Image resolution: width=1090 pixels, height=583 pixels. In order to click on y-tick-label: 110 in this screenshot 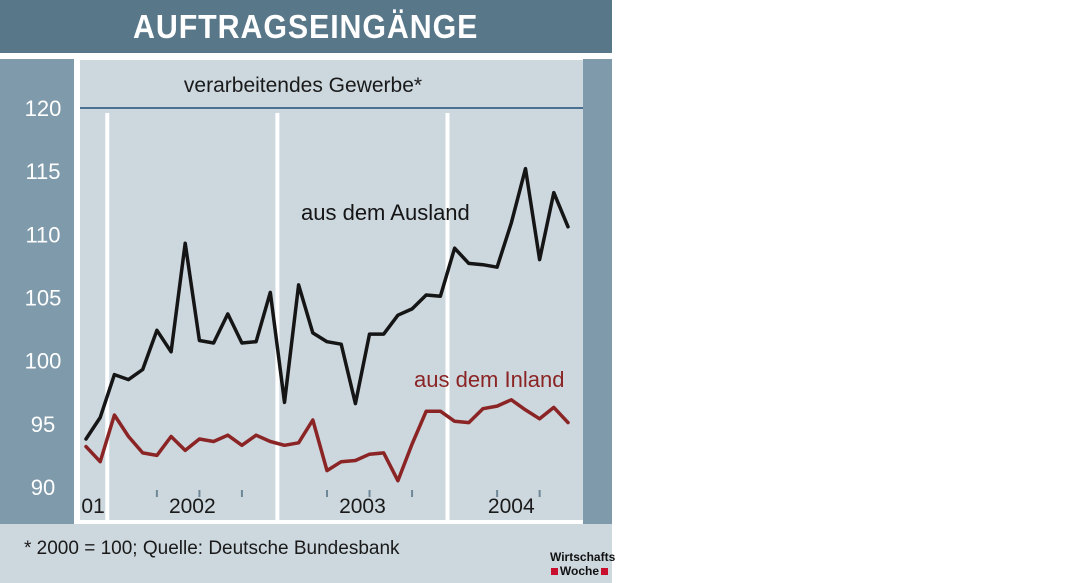, I will do `click(42, 234)`.